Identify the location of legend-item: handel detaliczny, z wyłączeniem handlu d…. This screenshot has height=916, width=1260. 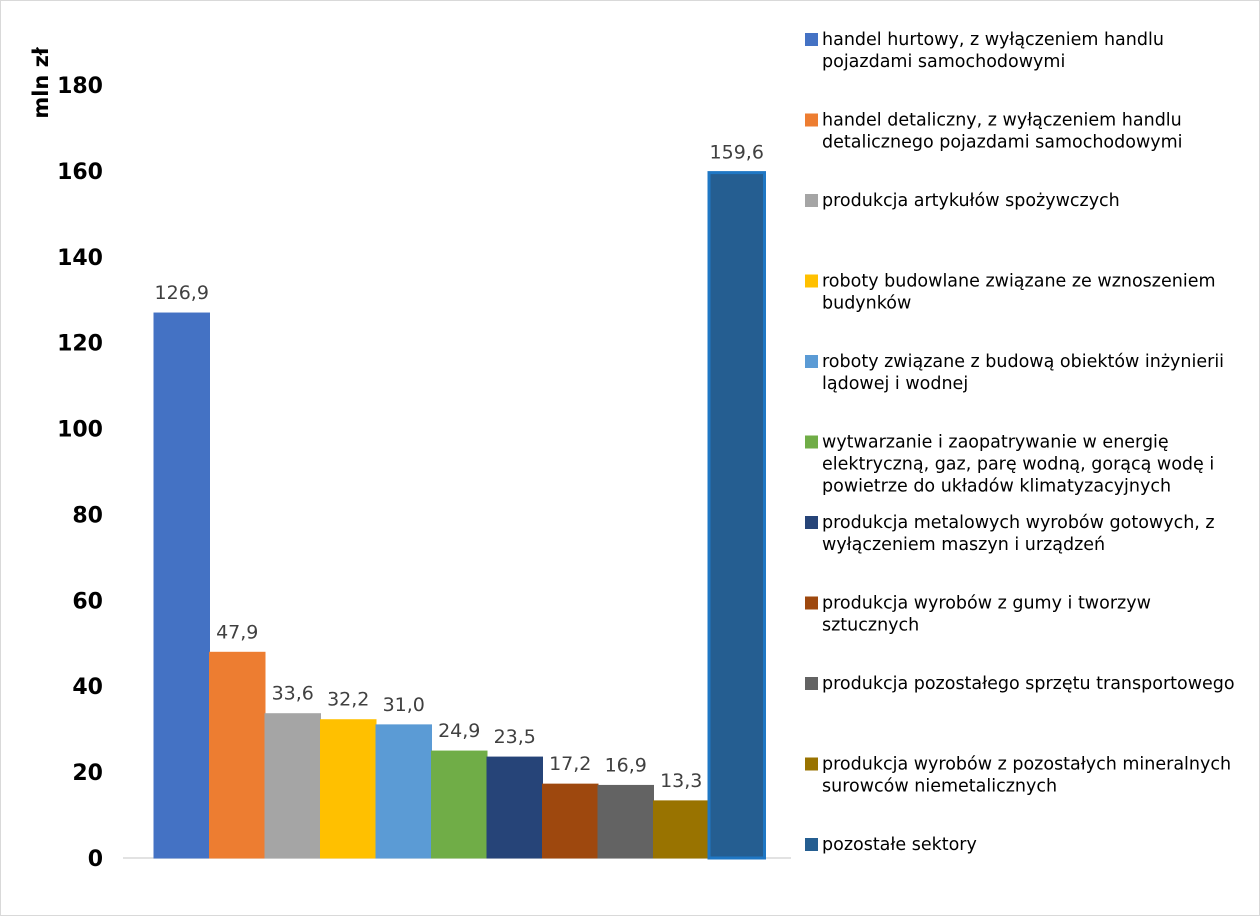
(994, 132).